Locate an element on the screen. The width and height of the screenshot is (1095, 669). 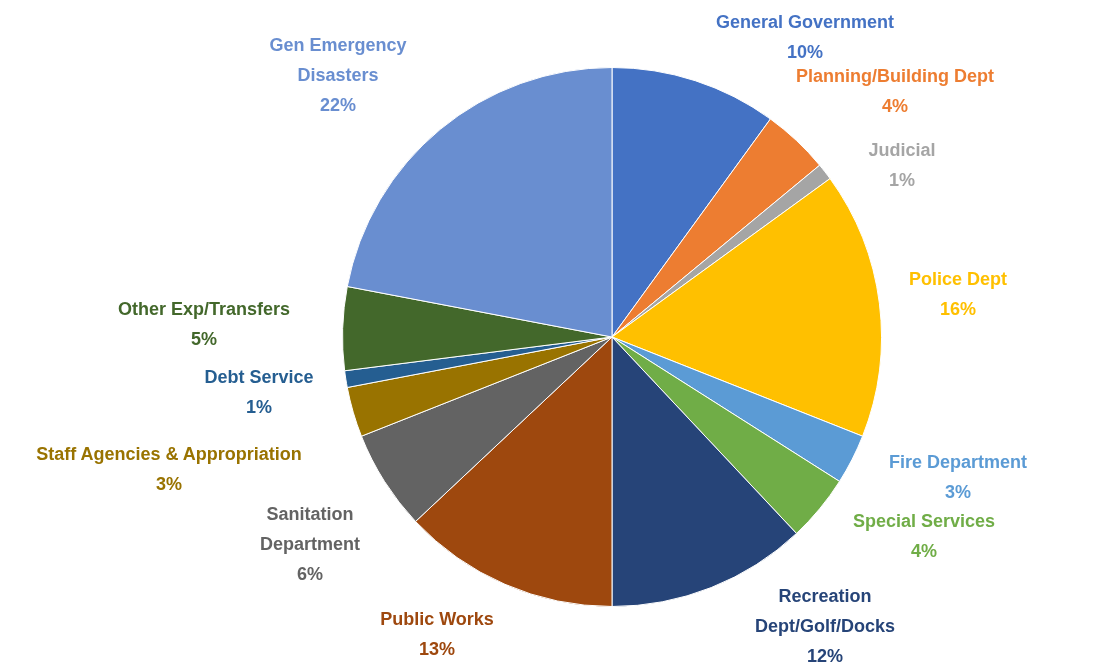
slice-label: Planning/Building Dept is located at coordinates (895, 75).